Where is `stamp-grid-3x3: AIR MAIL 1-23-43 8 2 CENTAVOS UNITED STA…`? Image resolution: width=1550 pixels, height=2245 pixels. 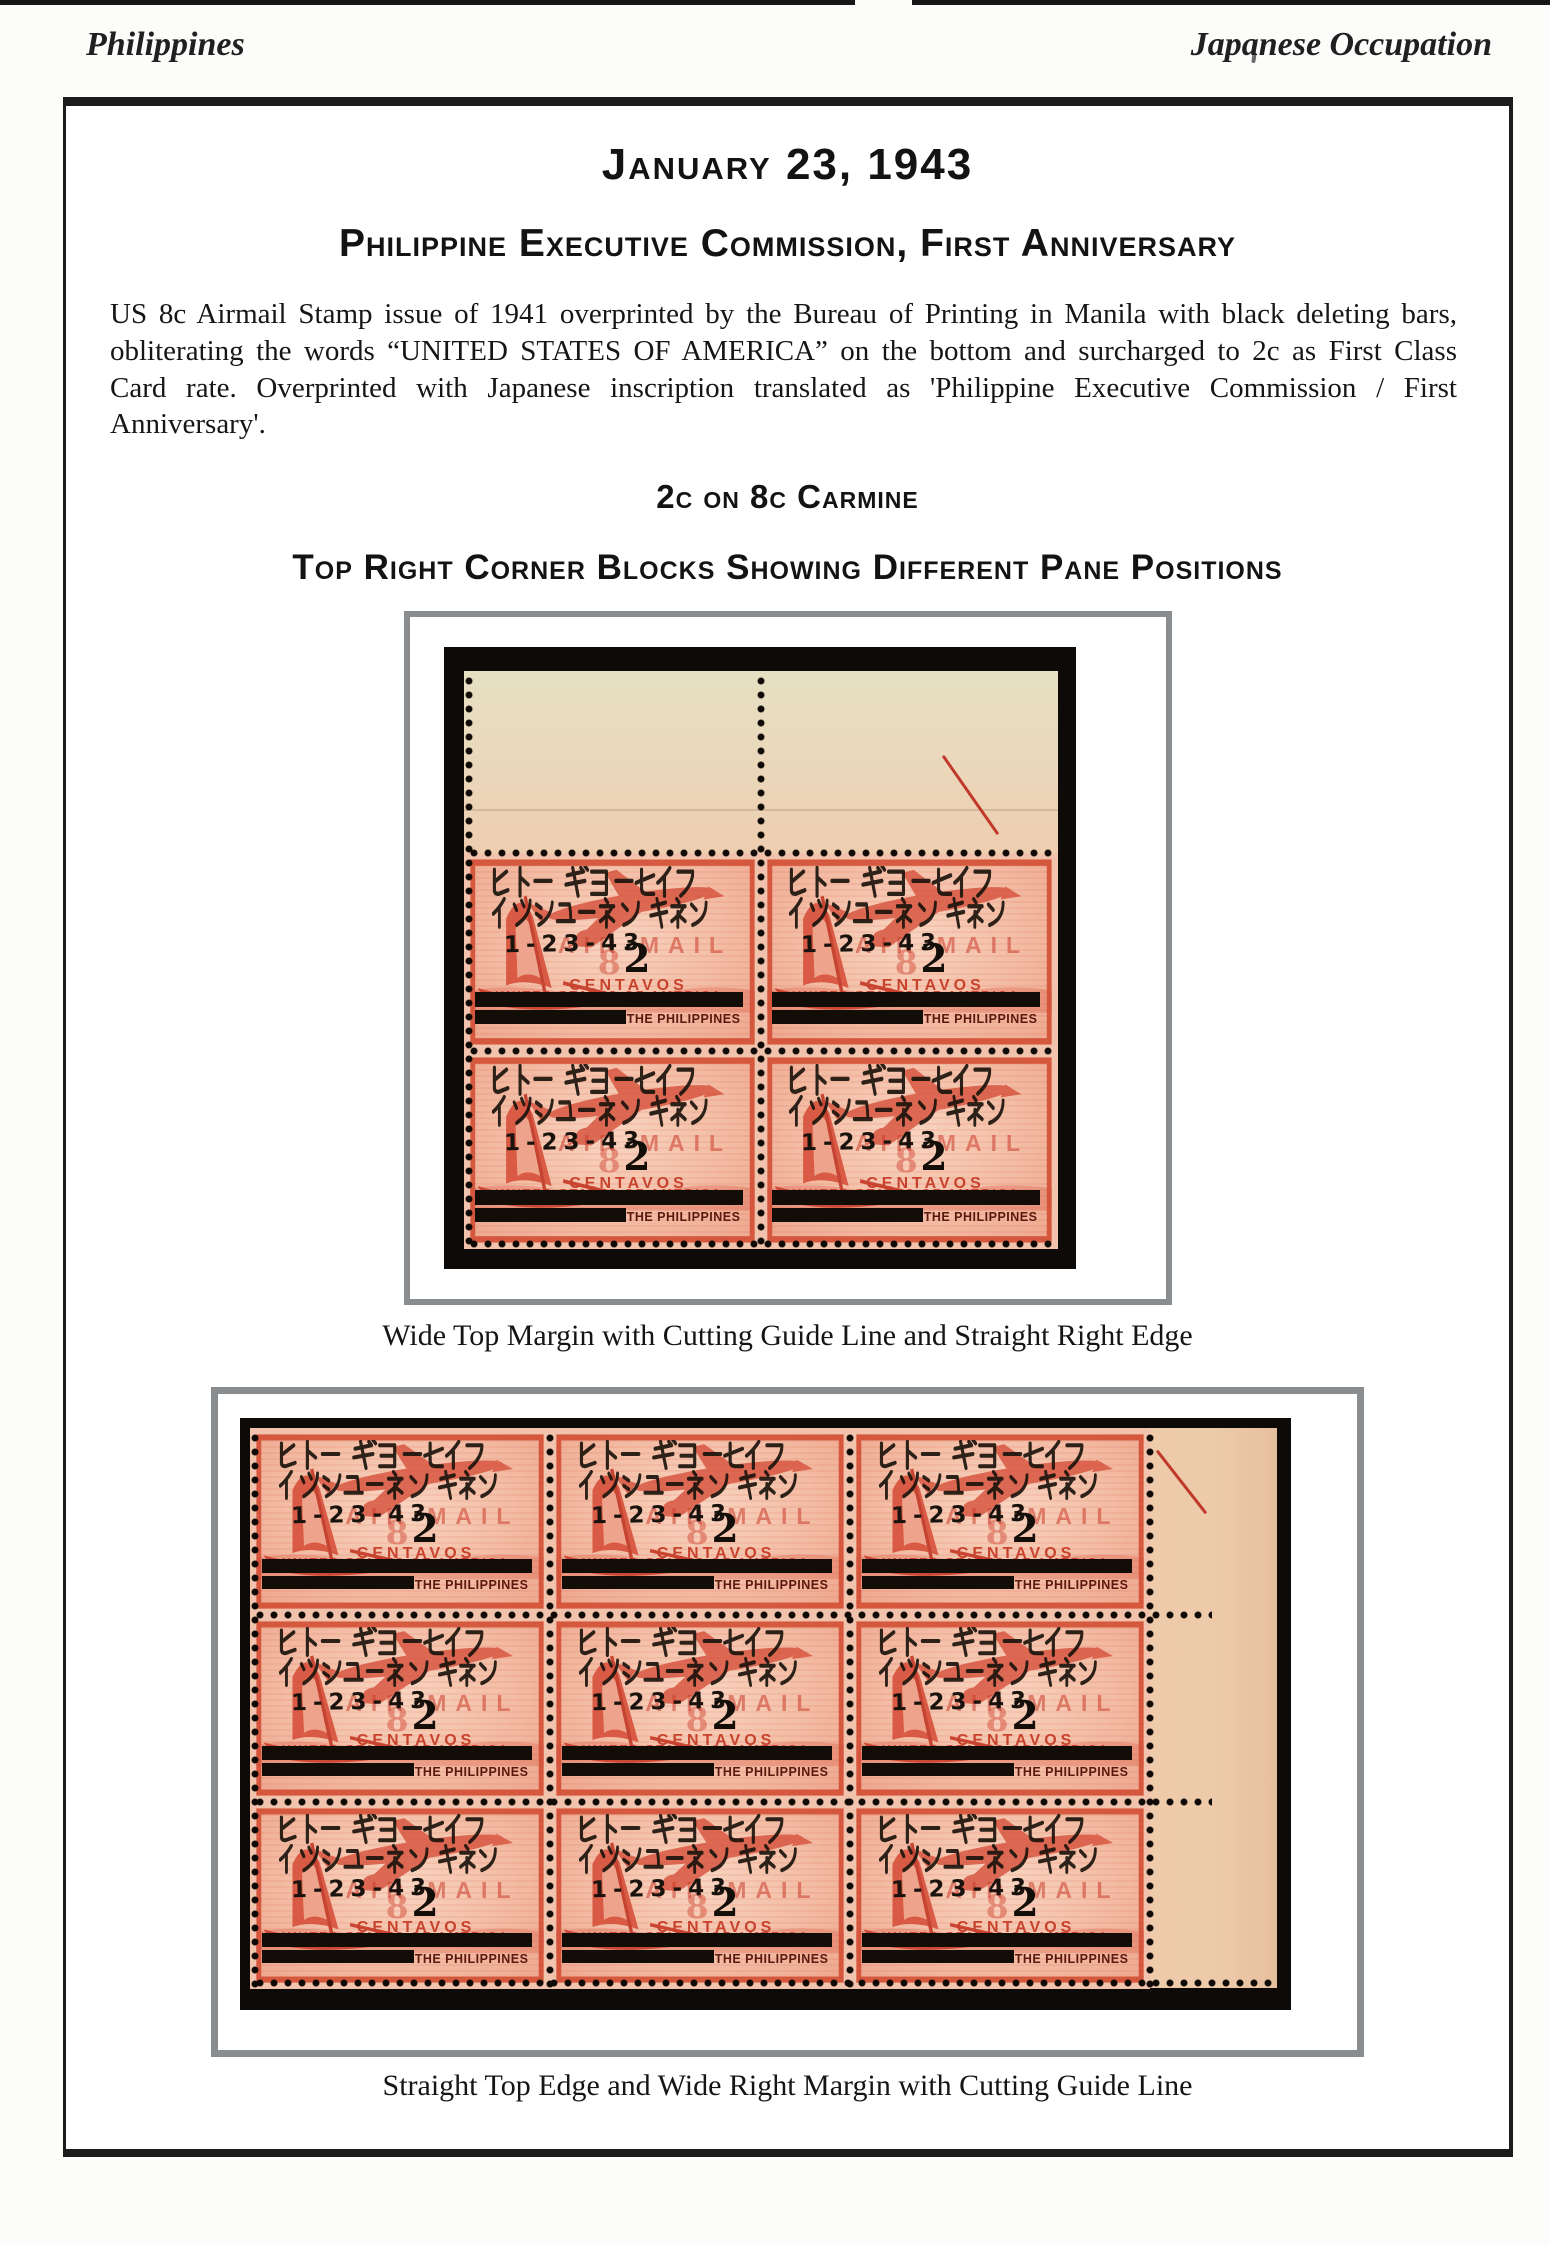 stamp-grid-3x3: AIR MAIL 1-23-43 8 2 CENTAVOS UNITED STA… is located at coordinates (700, 1709).